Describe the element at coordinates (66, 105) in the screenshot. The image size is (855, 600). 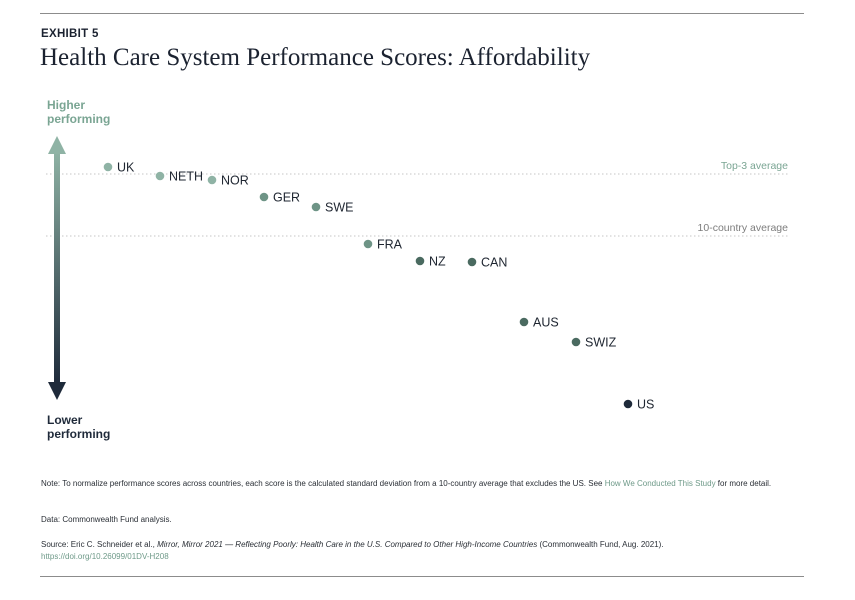
I see `higher-label-line1: Higher` at that location.